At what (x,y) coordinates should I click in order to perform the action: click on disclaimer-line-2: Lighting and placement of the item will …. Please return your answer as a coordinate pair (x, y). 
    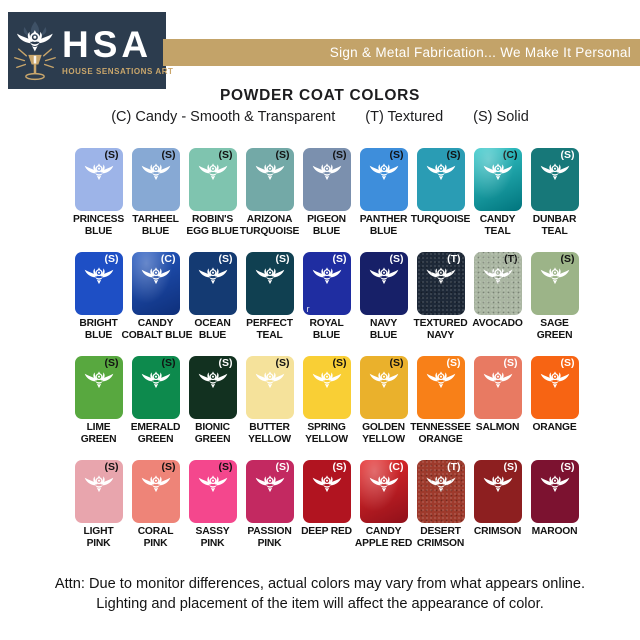
    Looking at the image, I should click on (320, 604).